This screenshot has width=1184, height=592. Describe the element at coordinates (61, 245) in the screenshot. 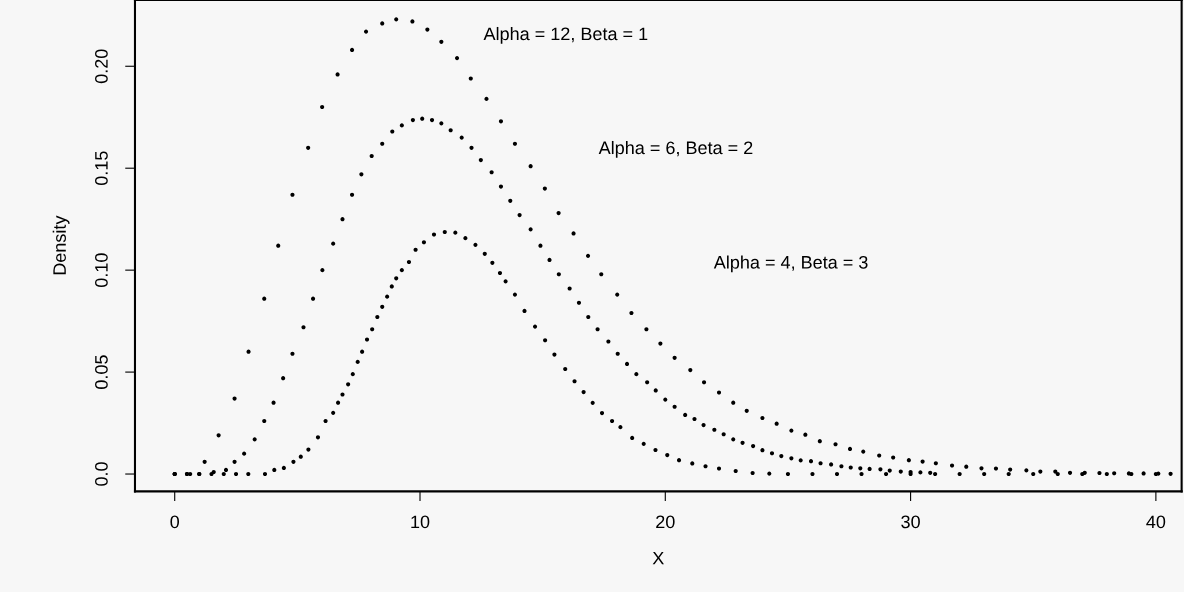

I see `y-axis-title: Density` at that location.